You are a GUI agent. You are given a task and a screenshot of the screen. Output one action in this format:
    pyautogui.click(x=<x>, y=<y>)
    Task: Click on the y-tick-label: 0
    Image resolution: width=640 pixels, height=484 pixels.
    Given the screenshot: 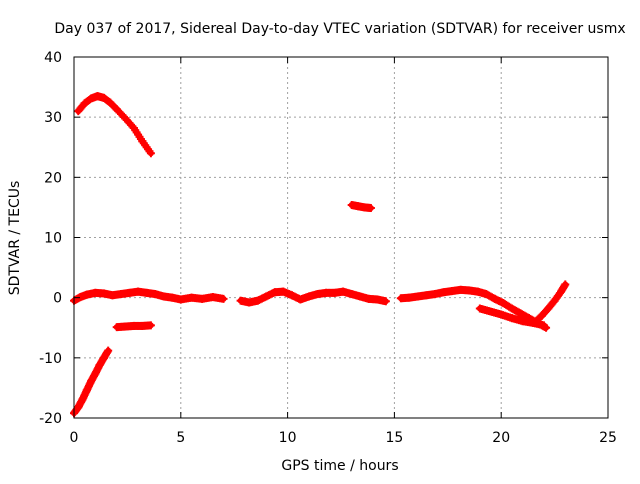 What is the action you would take?
    pyautogui.click(x=57, y=299)
    